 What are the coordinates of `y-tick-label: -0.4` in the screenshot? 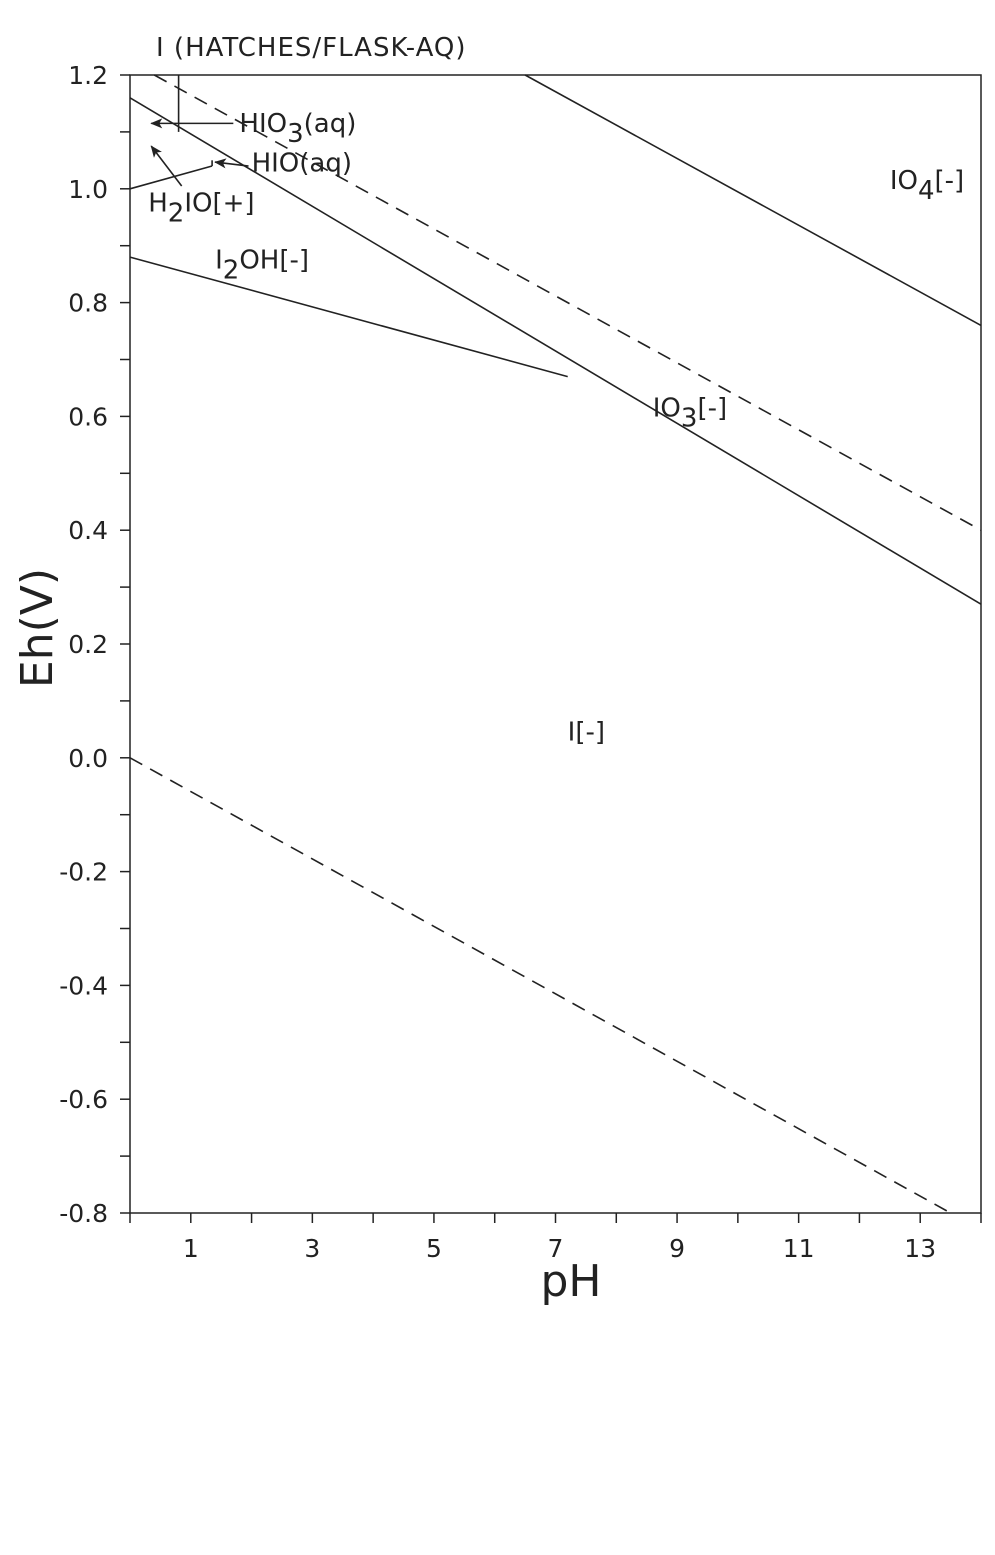 It's located at (83, 985).